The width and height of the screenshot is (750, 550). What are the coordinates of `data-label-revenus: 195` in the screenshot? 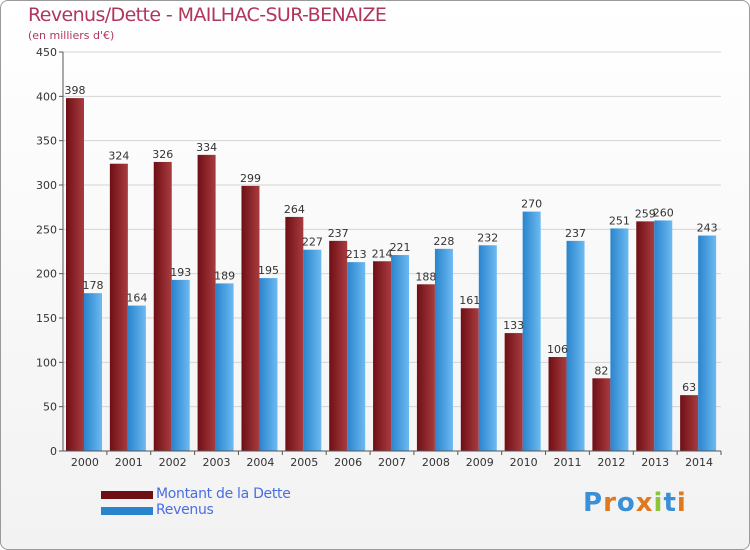 It's located at (268, 270).